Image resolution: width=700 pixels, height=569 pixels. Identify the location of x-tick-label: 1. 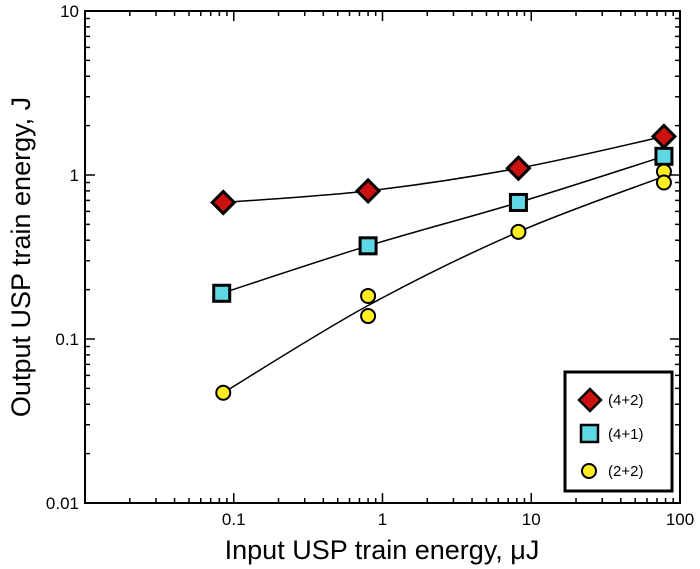
(382, 519).